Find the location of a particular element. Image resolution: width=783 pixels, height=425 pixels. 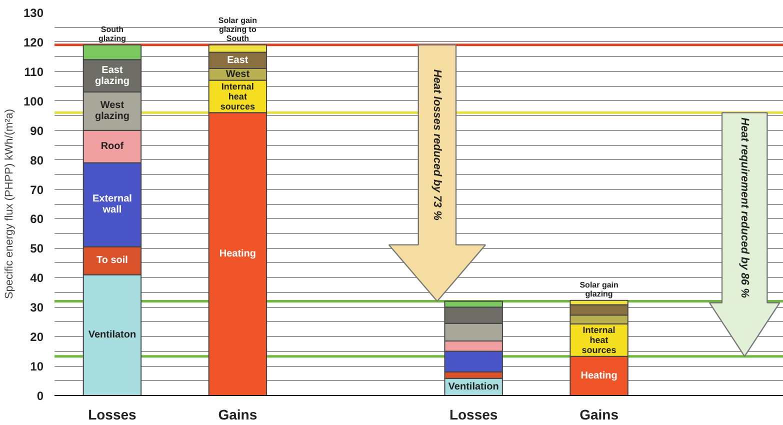

data-label: External wall is located at coordinates (112, 205).